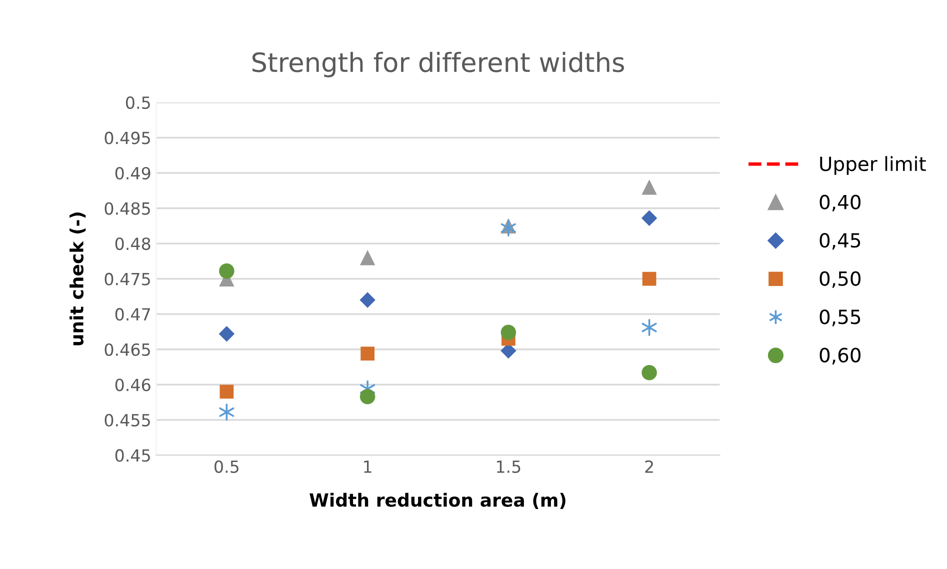 Image resolution: width=947 pixels, height=569 pixels. I want to click on legend-label: Upper limit, so click(873, 165).